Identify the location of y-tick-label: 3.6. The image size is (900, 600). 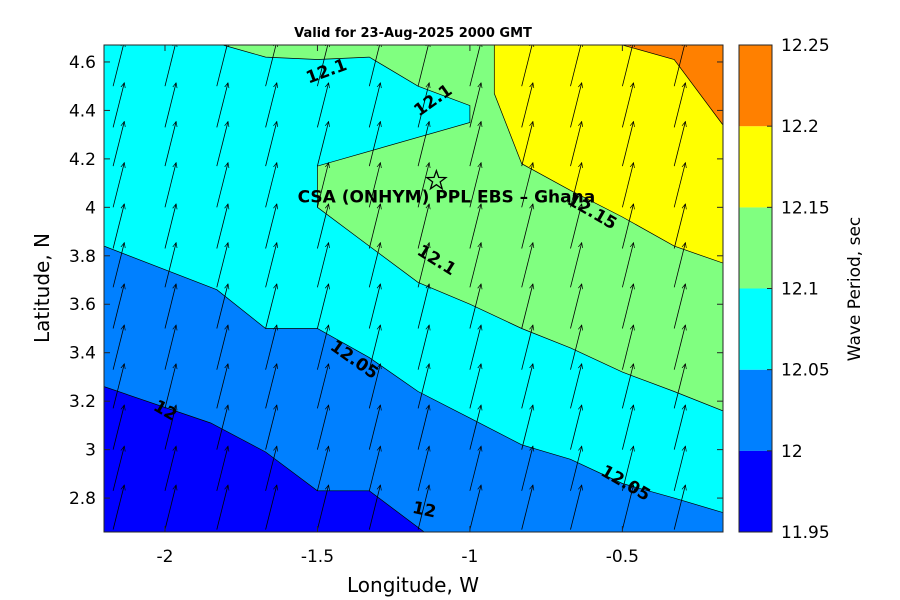
(82, 305).